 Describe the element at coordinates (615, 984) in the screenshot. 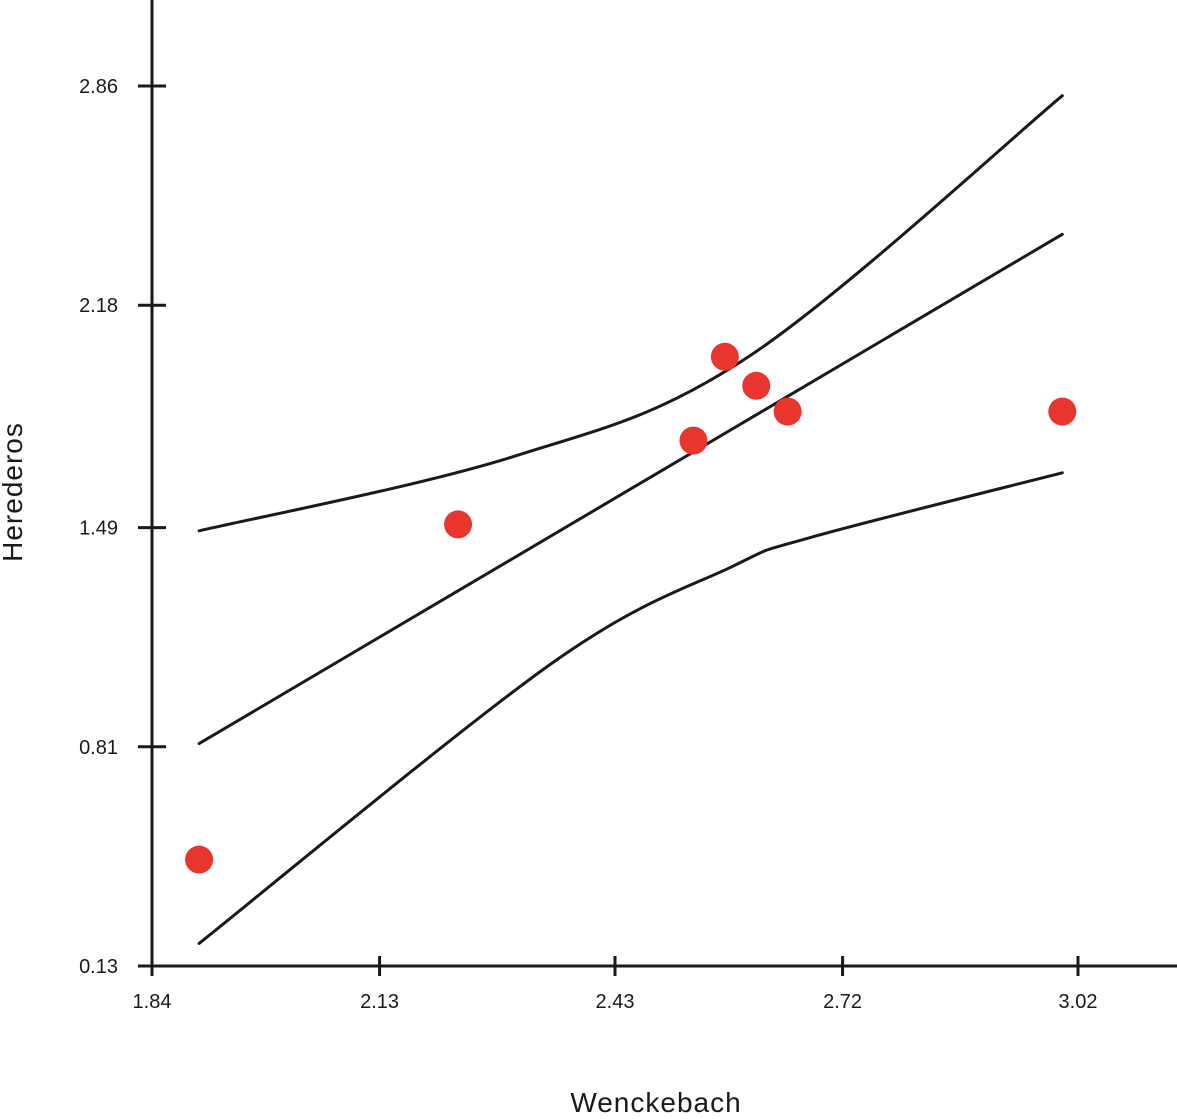

I see `x-ticks: 1.84 2.13 2.43 2.72 3.02` at that location.